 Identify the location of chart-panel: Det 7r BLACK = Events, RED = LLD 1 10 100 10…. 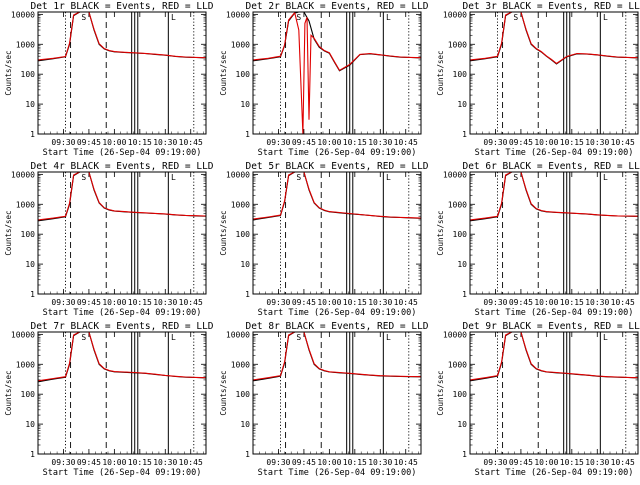
(109, 399).